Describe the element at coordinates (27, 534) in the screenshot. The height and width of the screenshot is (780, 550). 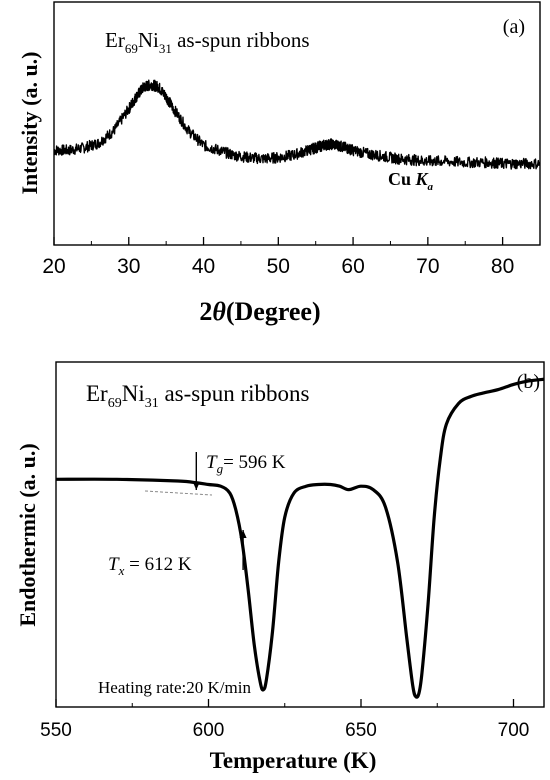
I see `panel-b-y-axis-label: Endothermic (a. u.)` at that location.